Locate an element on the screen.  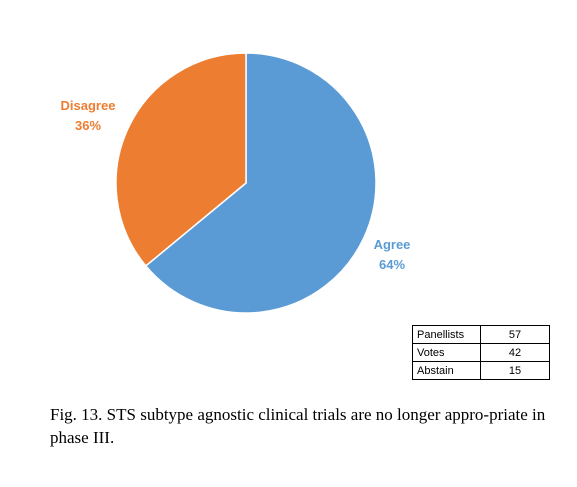
table-row: Panellists 57 is located at coordinates (481, 334).